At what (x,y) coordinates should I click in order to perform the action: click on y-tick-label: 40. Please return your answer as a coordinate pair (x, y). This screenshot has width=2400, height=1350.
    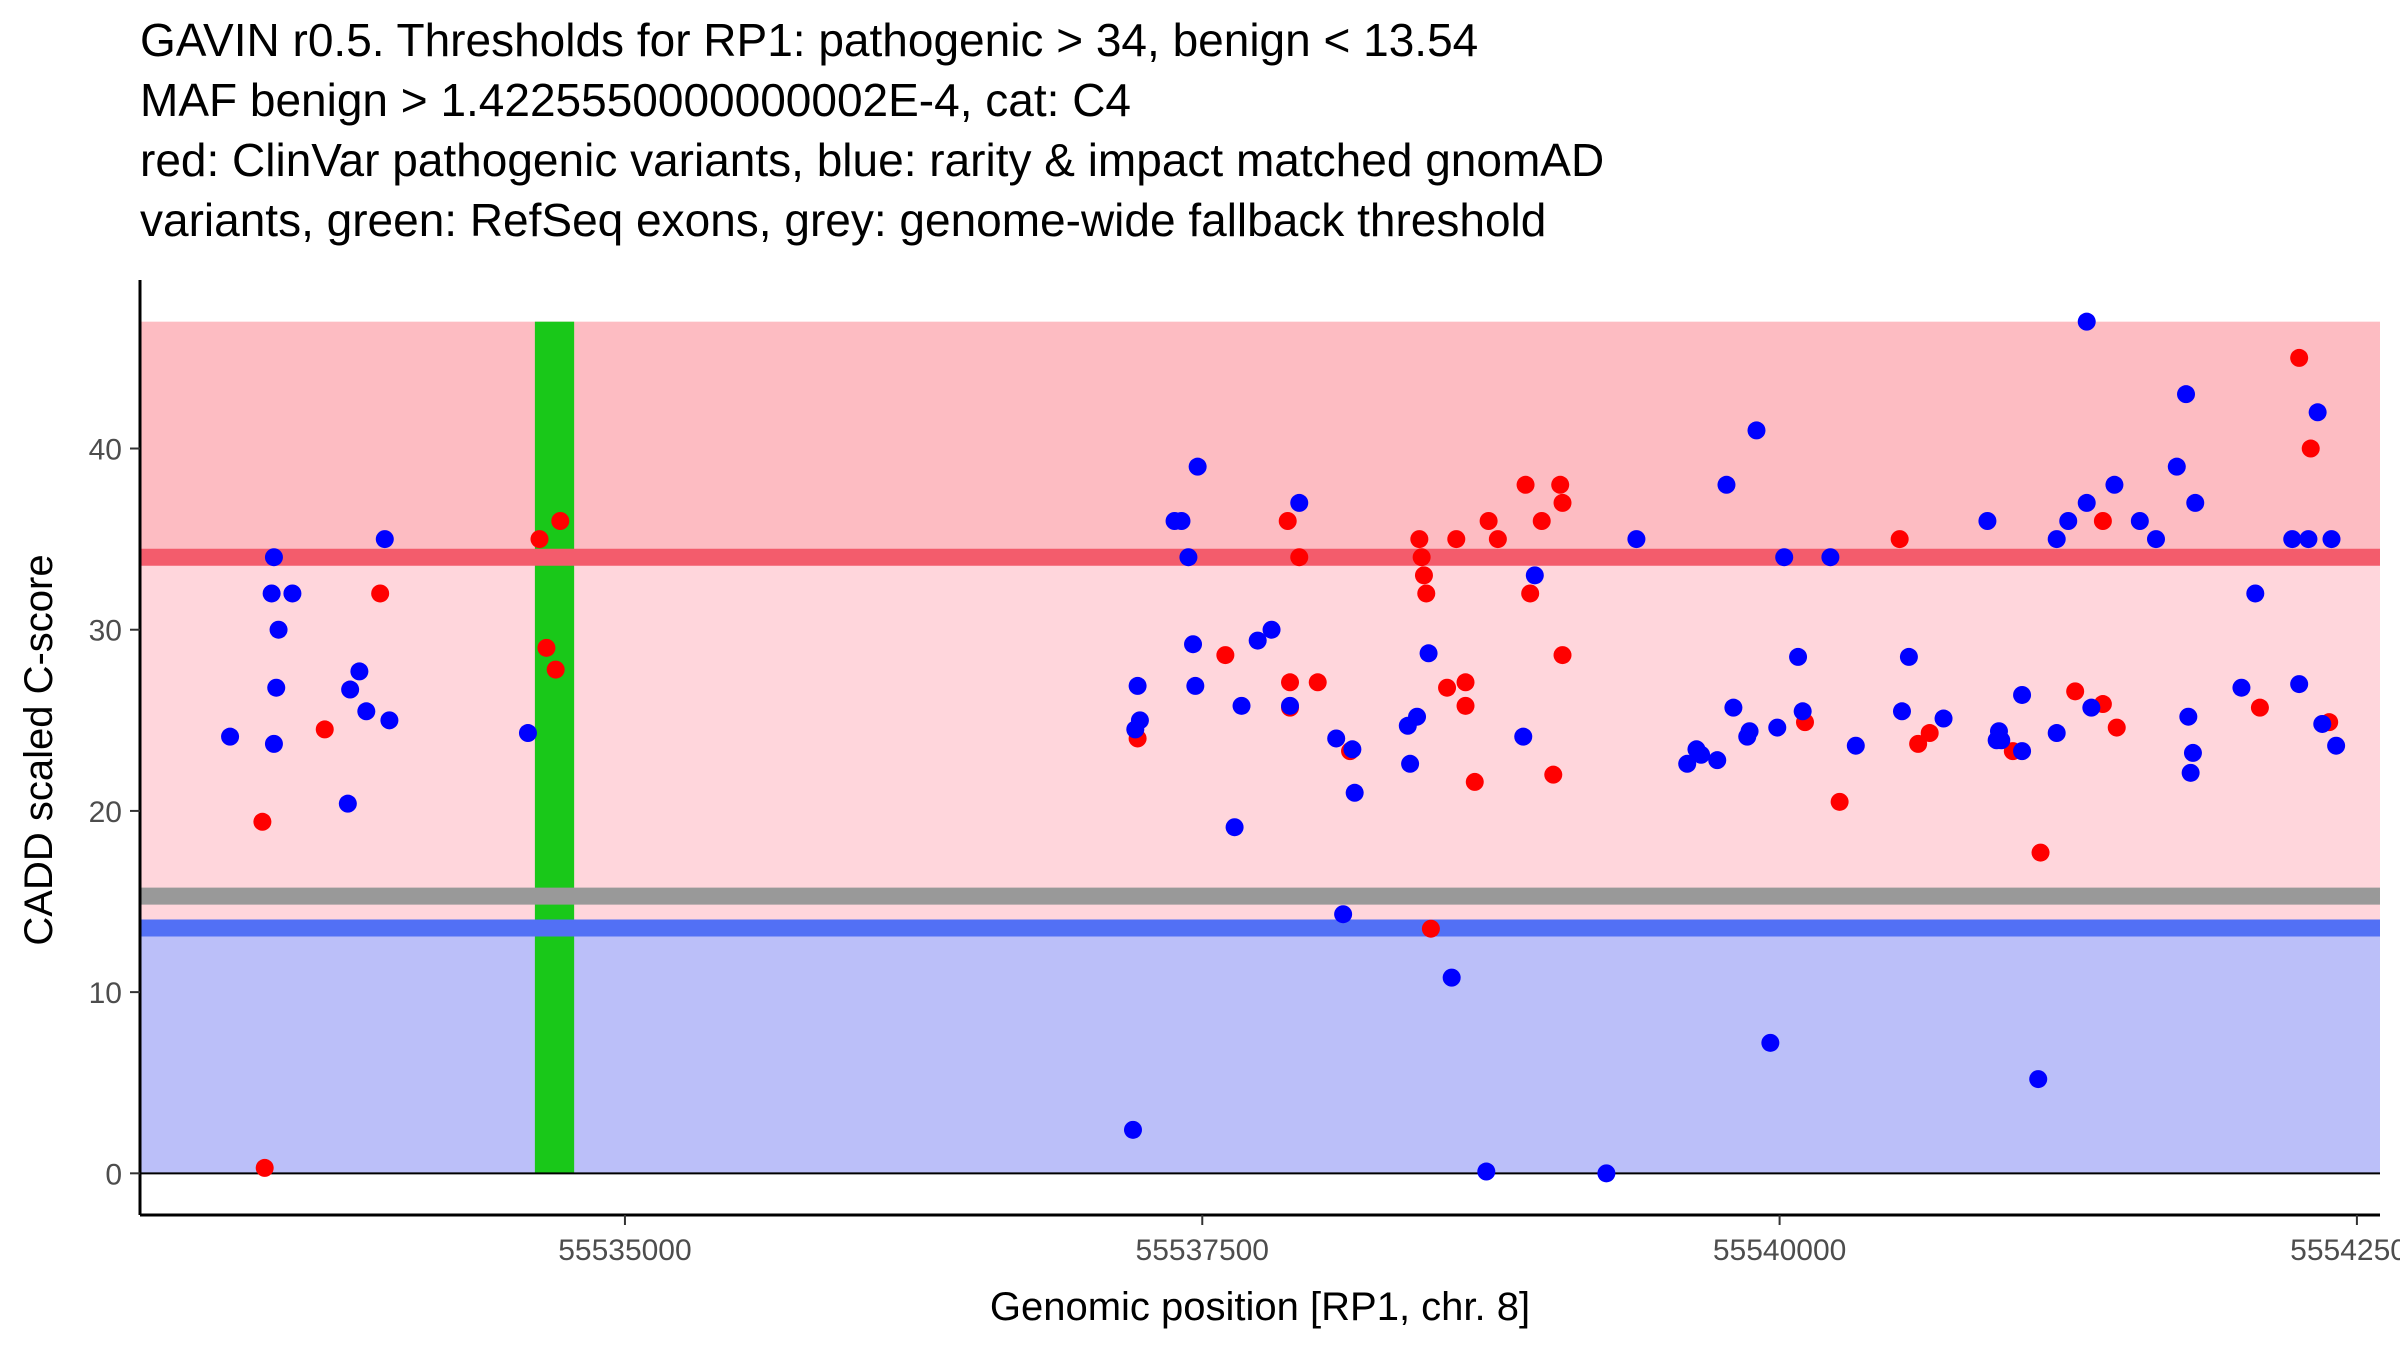
    Looking at the image, I should click on (105, 450).